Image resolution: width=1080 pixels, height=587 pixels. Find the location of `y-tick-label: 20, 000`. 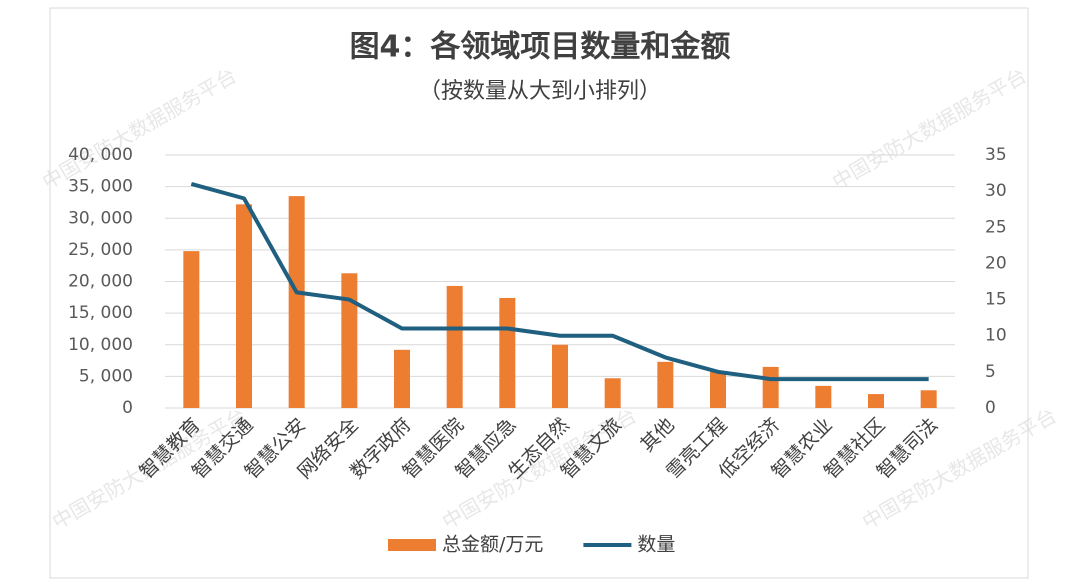

y-tick-label: 20, 000 is located at coordinates (100, 282).